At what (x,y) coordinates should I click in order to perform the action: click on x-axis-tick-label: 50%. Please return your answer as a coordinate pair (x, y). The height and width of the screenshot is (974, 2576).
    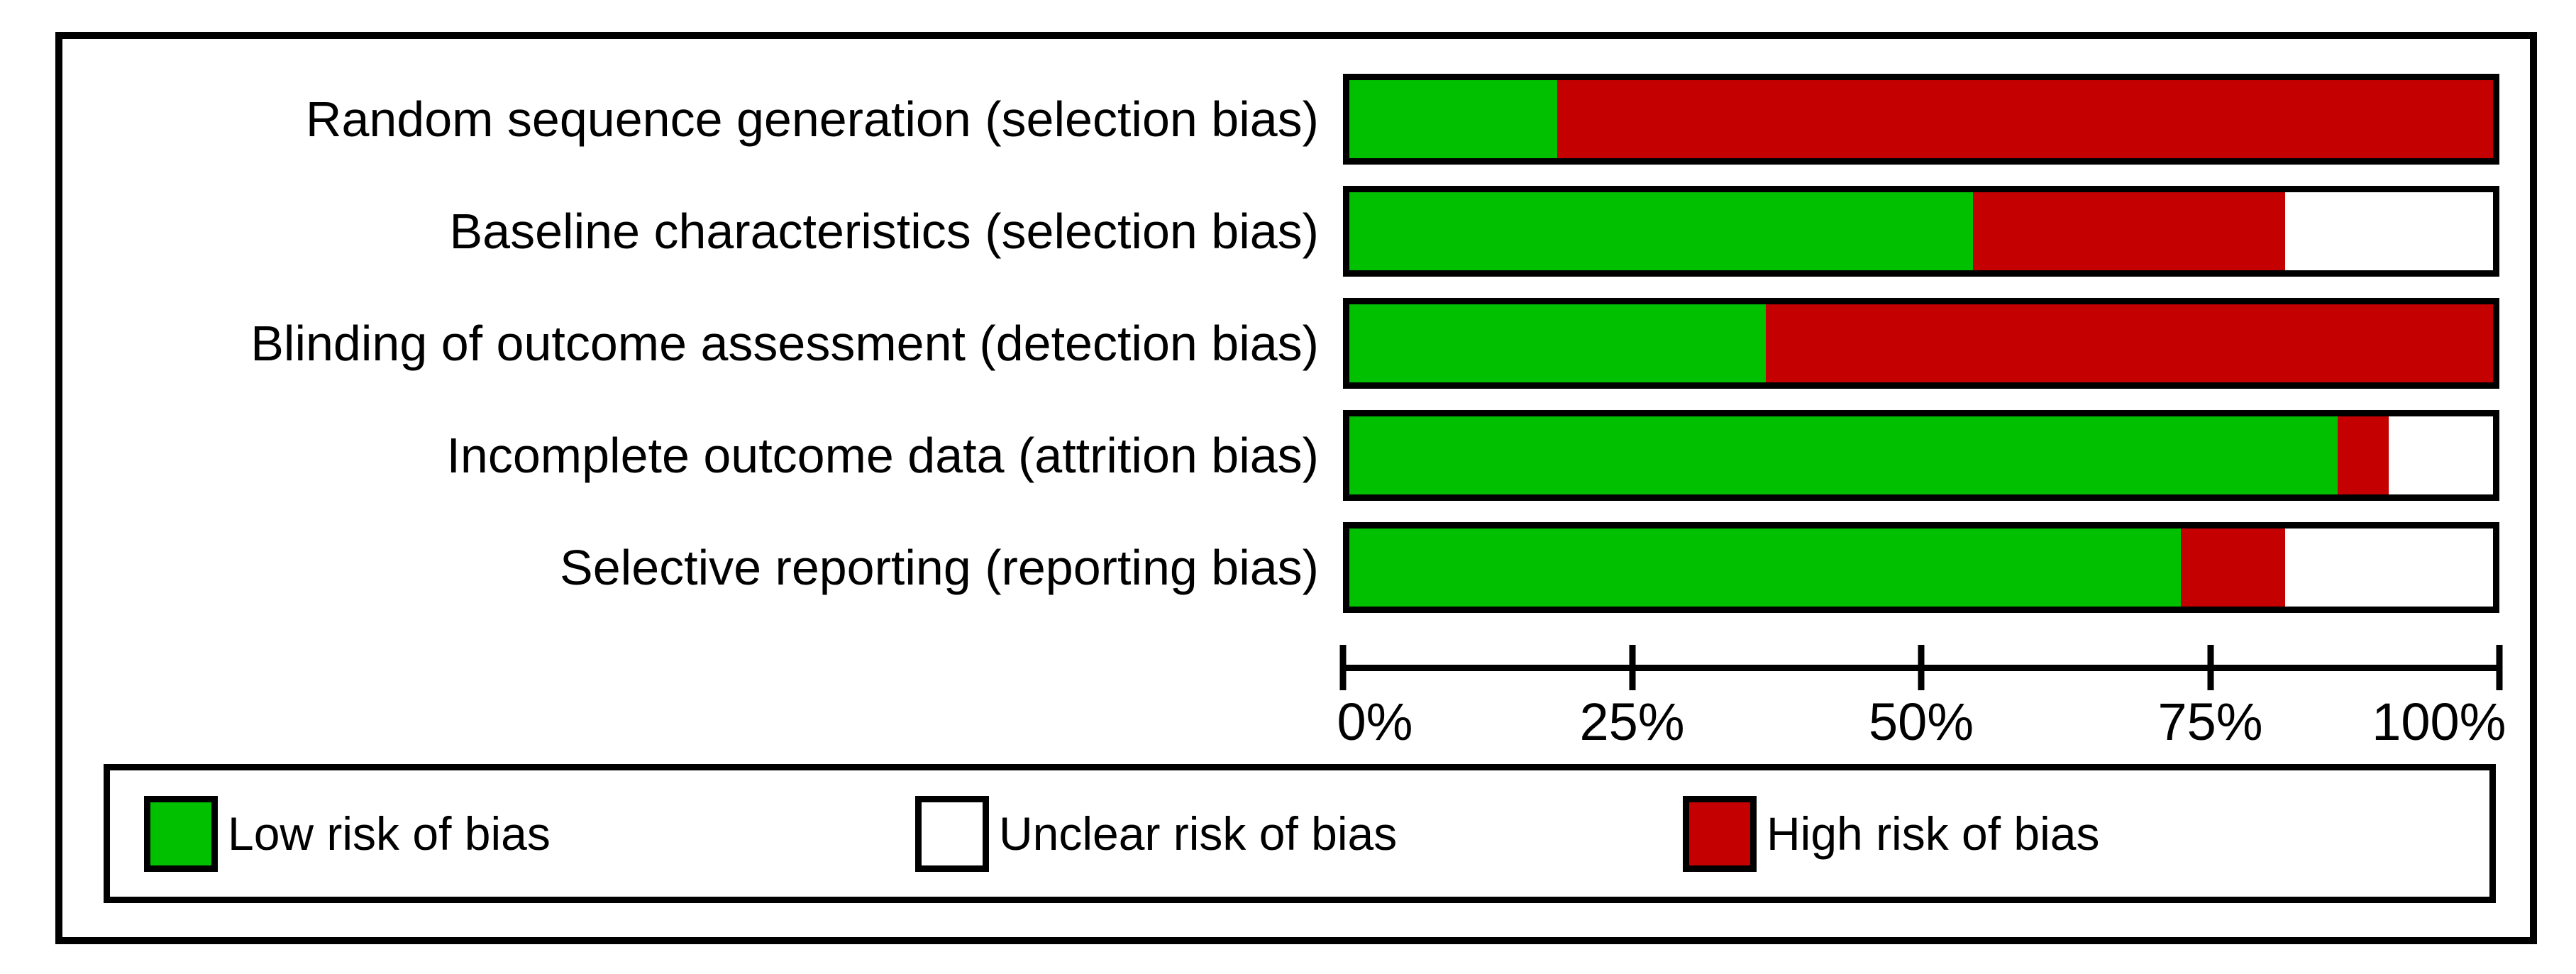
    Looking at the image, I should click on (1921, 721).